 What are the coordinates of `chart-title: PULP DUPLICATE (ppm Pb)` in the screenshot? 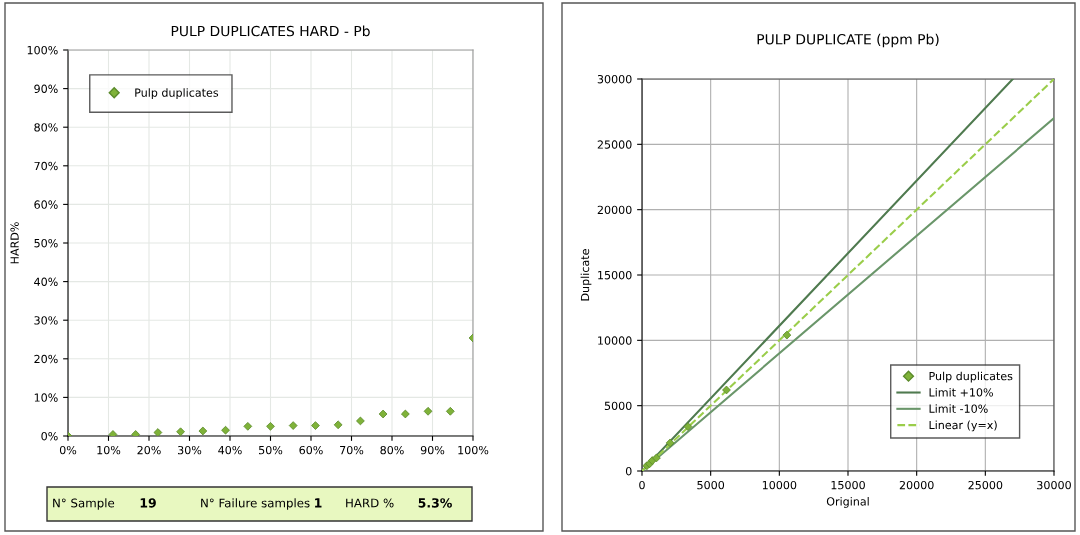 It's located at (848, 40).